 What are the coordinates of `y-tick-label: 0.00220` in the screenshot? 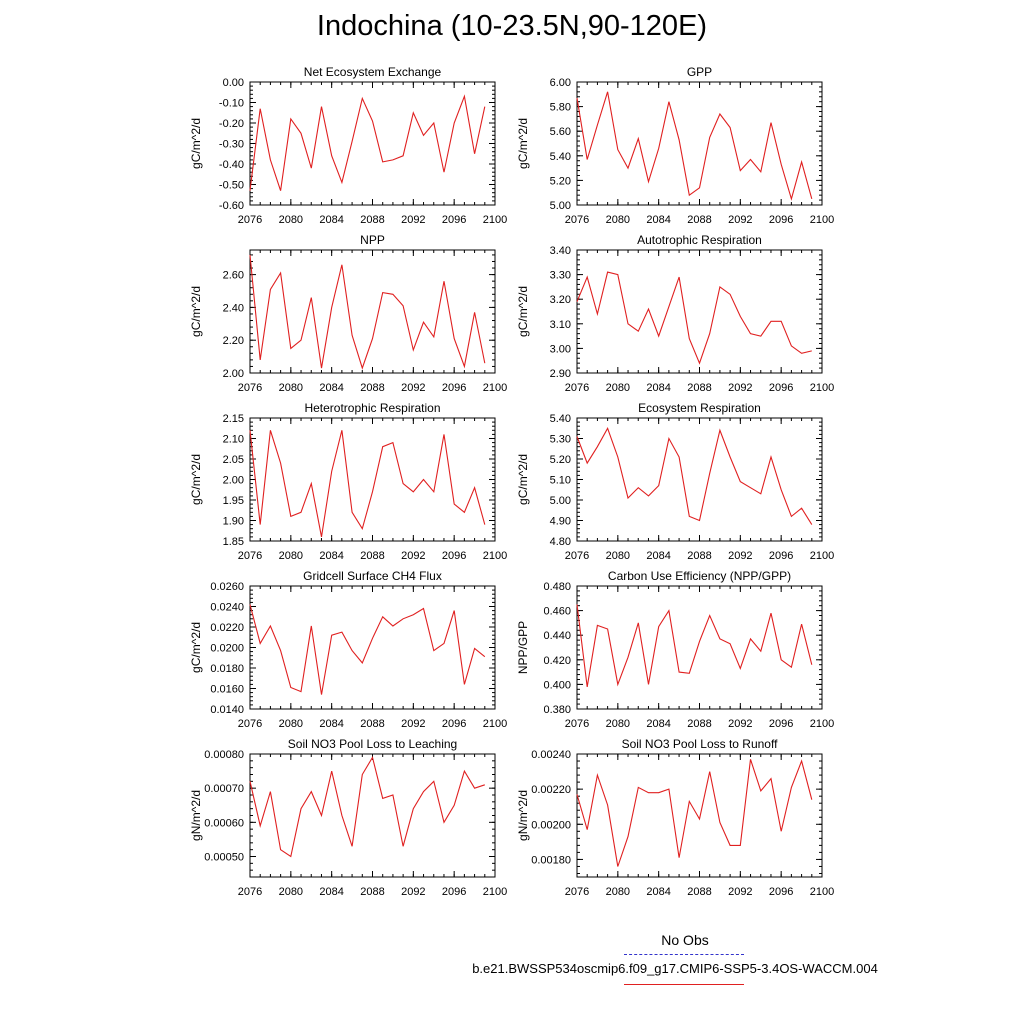 It's located at (551, 790).